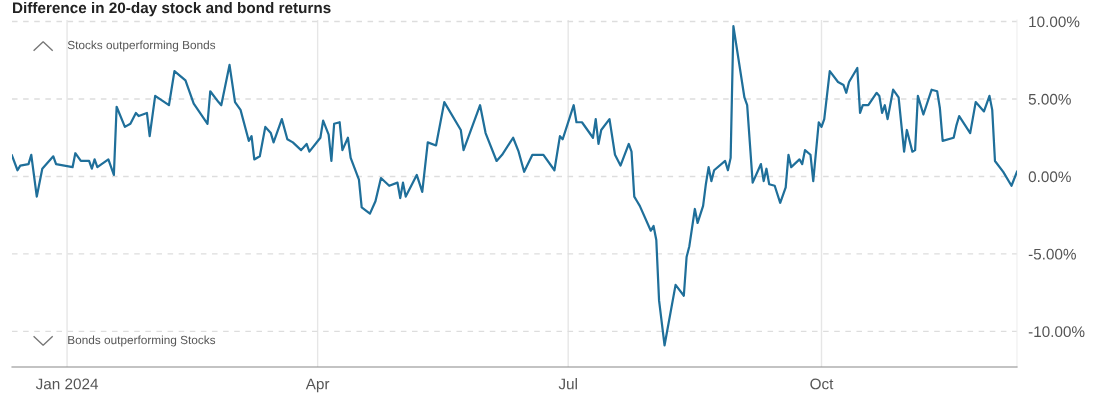 The height and width of the screenshot is (403, 1110). What do you see at coordinates (1052, 254) in the screenshot?
I see `y-tick-label: -5.00%` at bounding box center [1052, 254].